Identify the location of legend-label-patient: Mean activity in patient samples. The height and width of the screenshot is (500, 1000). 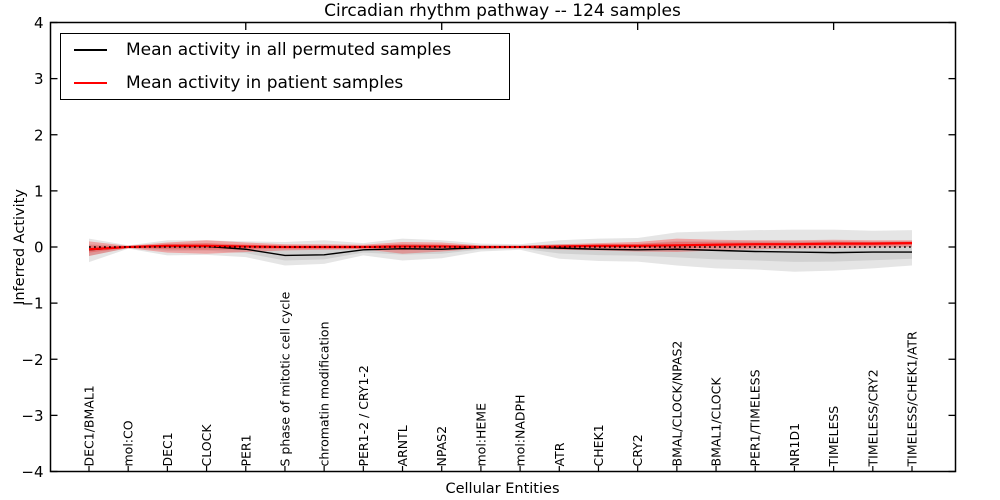
(265, 82).